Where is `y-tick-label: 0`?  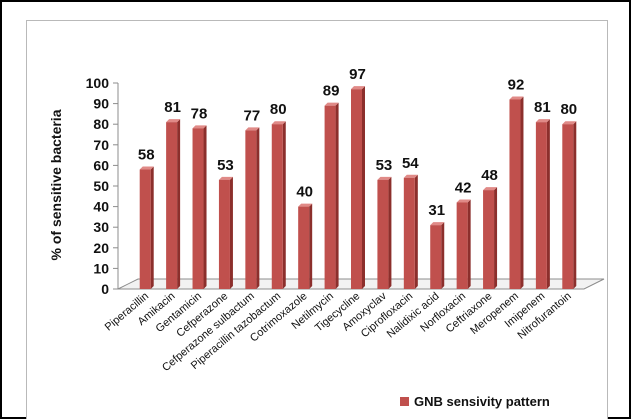
y-tick-label: 0 is located at coordinates (105, 289).